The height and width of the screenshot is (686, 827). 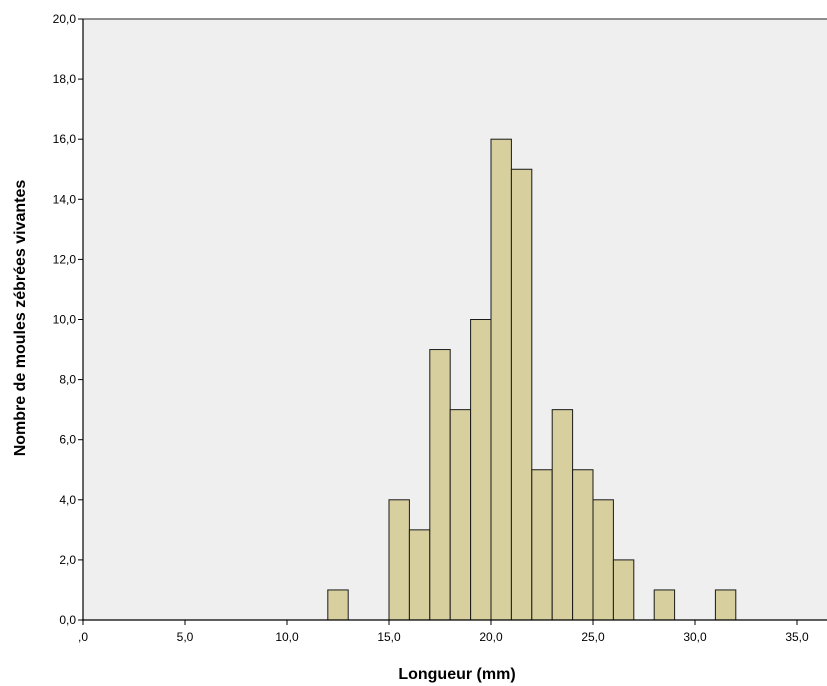 What do you see at coordinates (67, 560) in the screenshot?
I see `y-tick-label: 2,0` at bounding box center [67, 560].